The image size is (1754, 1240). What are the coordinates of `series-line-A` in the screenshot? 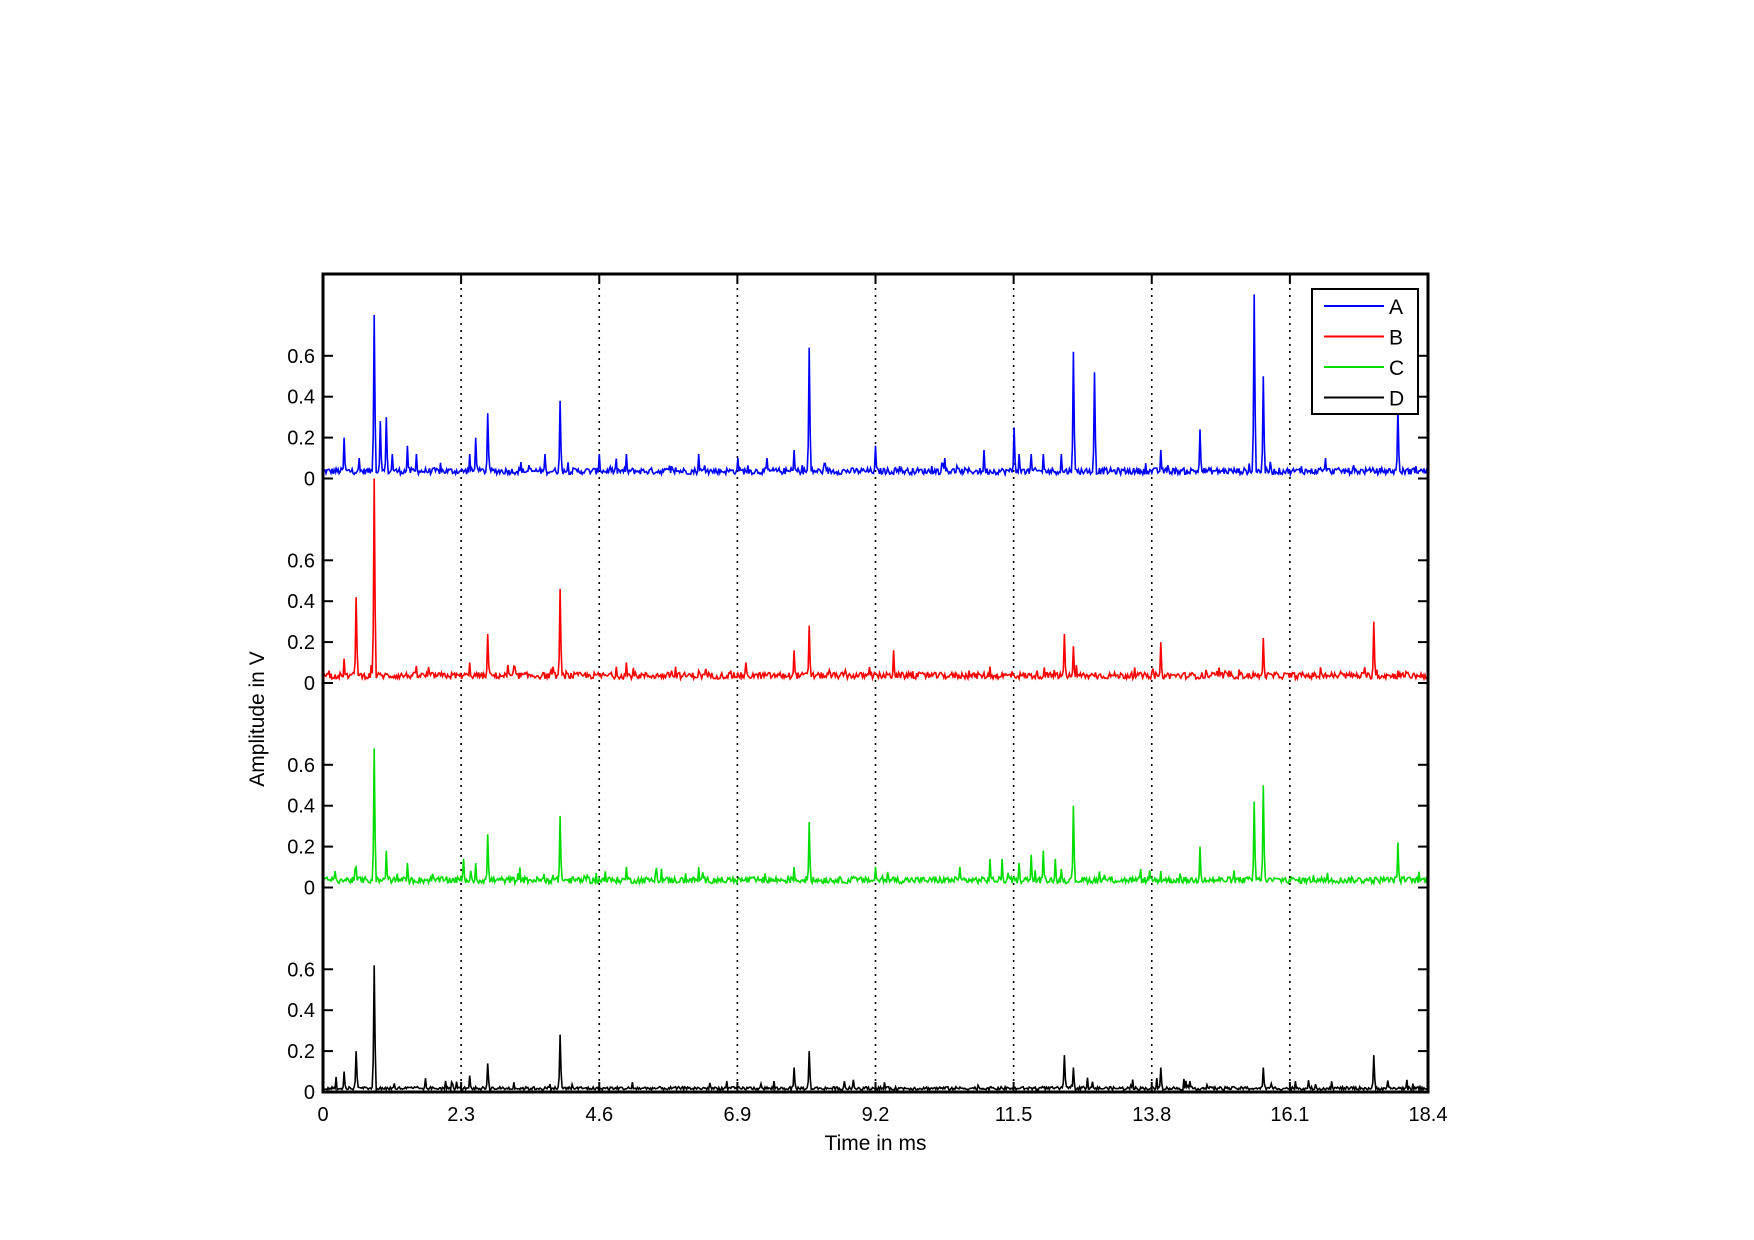 It's located at (875, 386).